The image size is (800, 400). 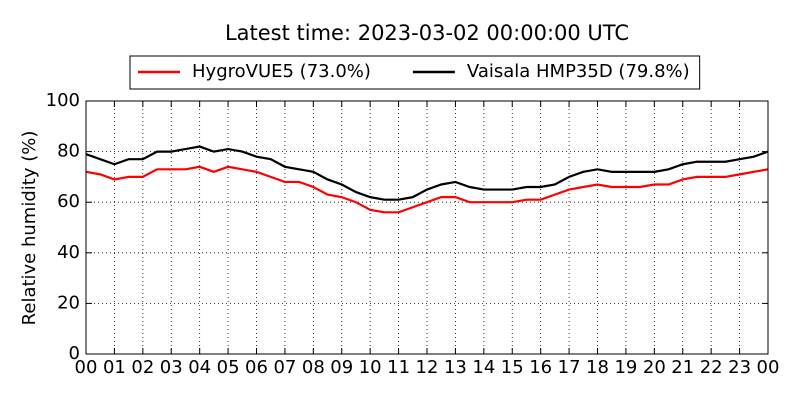 What do you see at coordinates (654, 367) in the screenshot?
I see `x-tick-label: 20` at bounding box center [654, 367].